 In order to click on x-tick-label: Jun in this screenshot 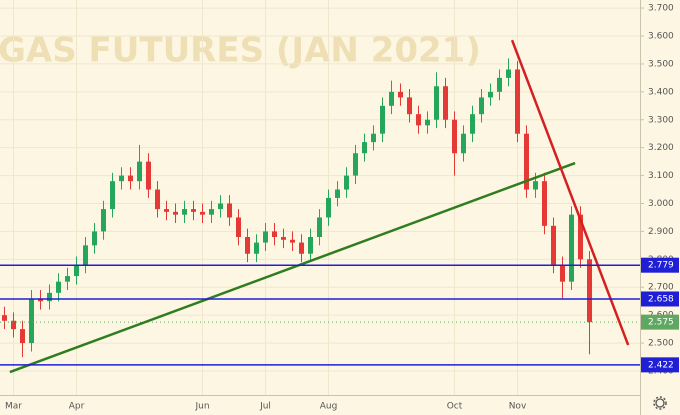, I will do `click(201, 407)`.